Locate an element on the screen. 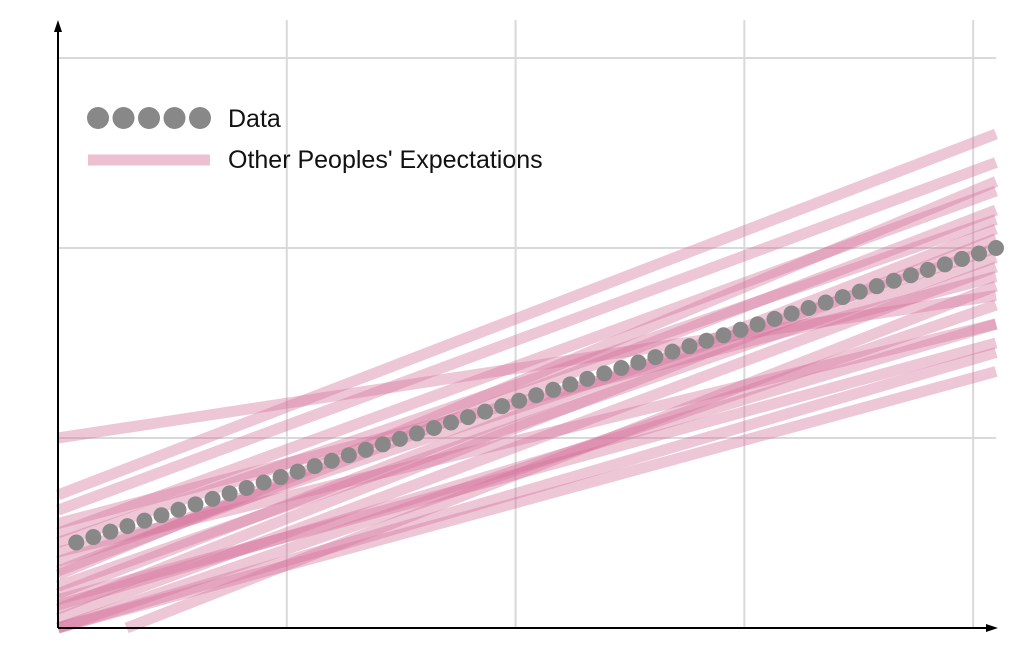 The width and height of the screenshot is (1035, 647). legend-data-marker is located at coordinates (149, 118).